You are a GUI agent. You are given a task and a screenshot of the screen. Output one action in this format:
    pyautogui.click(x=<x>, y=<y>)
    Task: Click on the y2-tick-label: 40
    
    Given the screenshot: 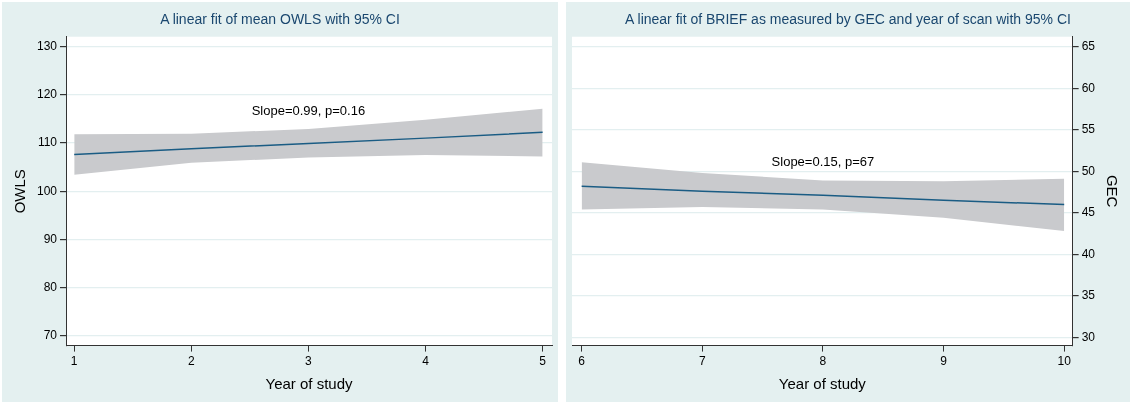 What is the action you would take?
    pyautogui.click(x=1088, y=253)
    